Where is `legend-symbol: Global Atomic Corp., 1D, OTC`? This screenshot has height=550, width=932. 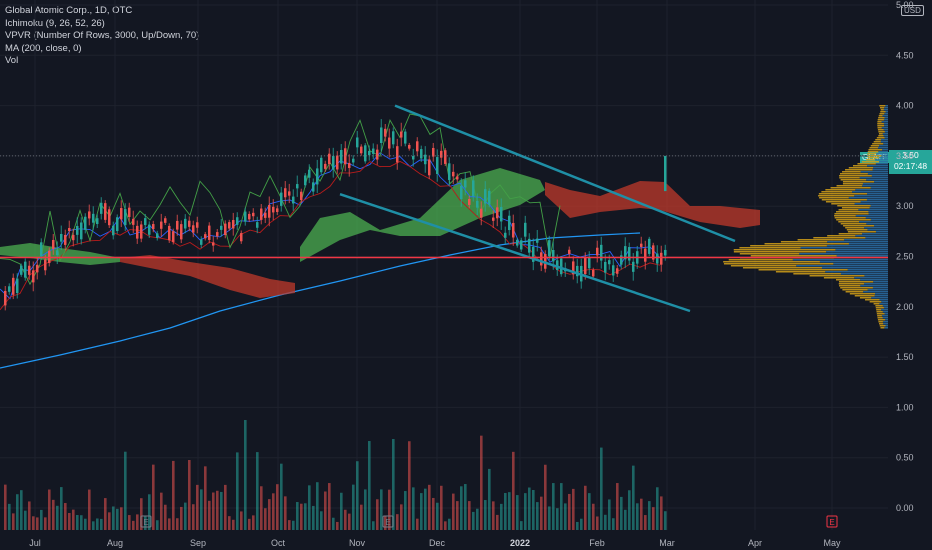
legend-symbol: Global Atomic Corp., 1D, OTC is located at coordinates (69, 10).